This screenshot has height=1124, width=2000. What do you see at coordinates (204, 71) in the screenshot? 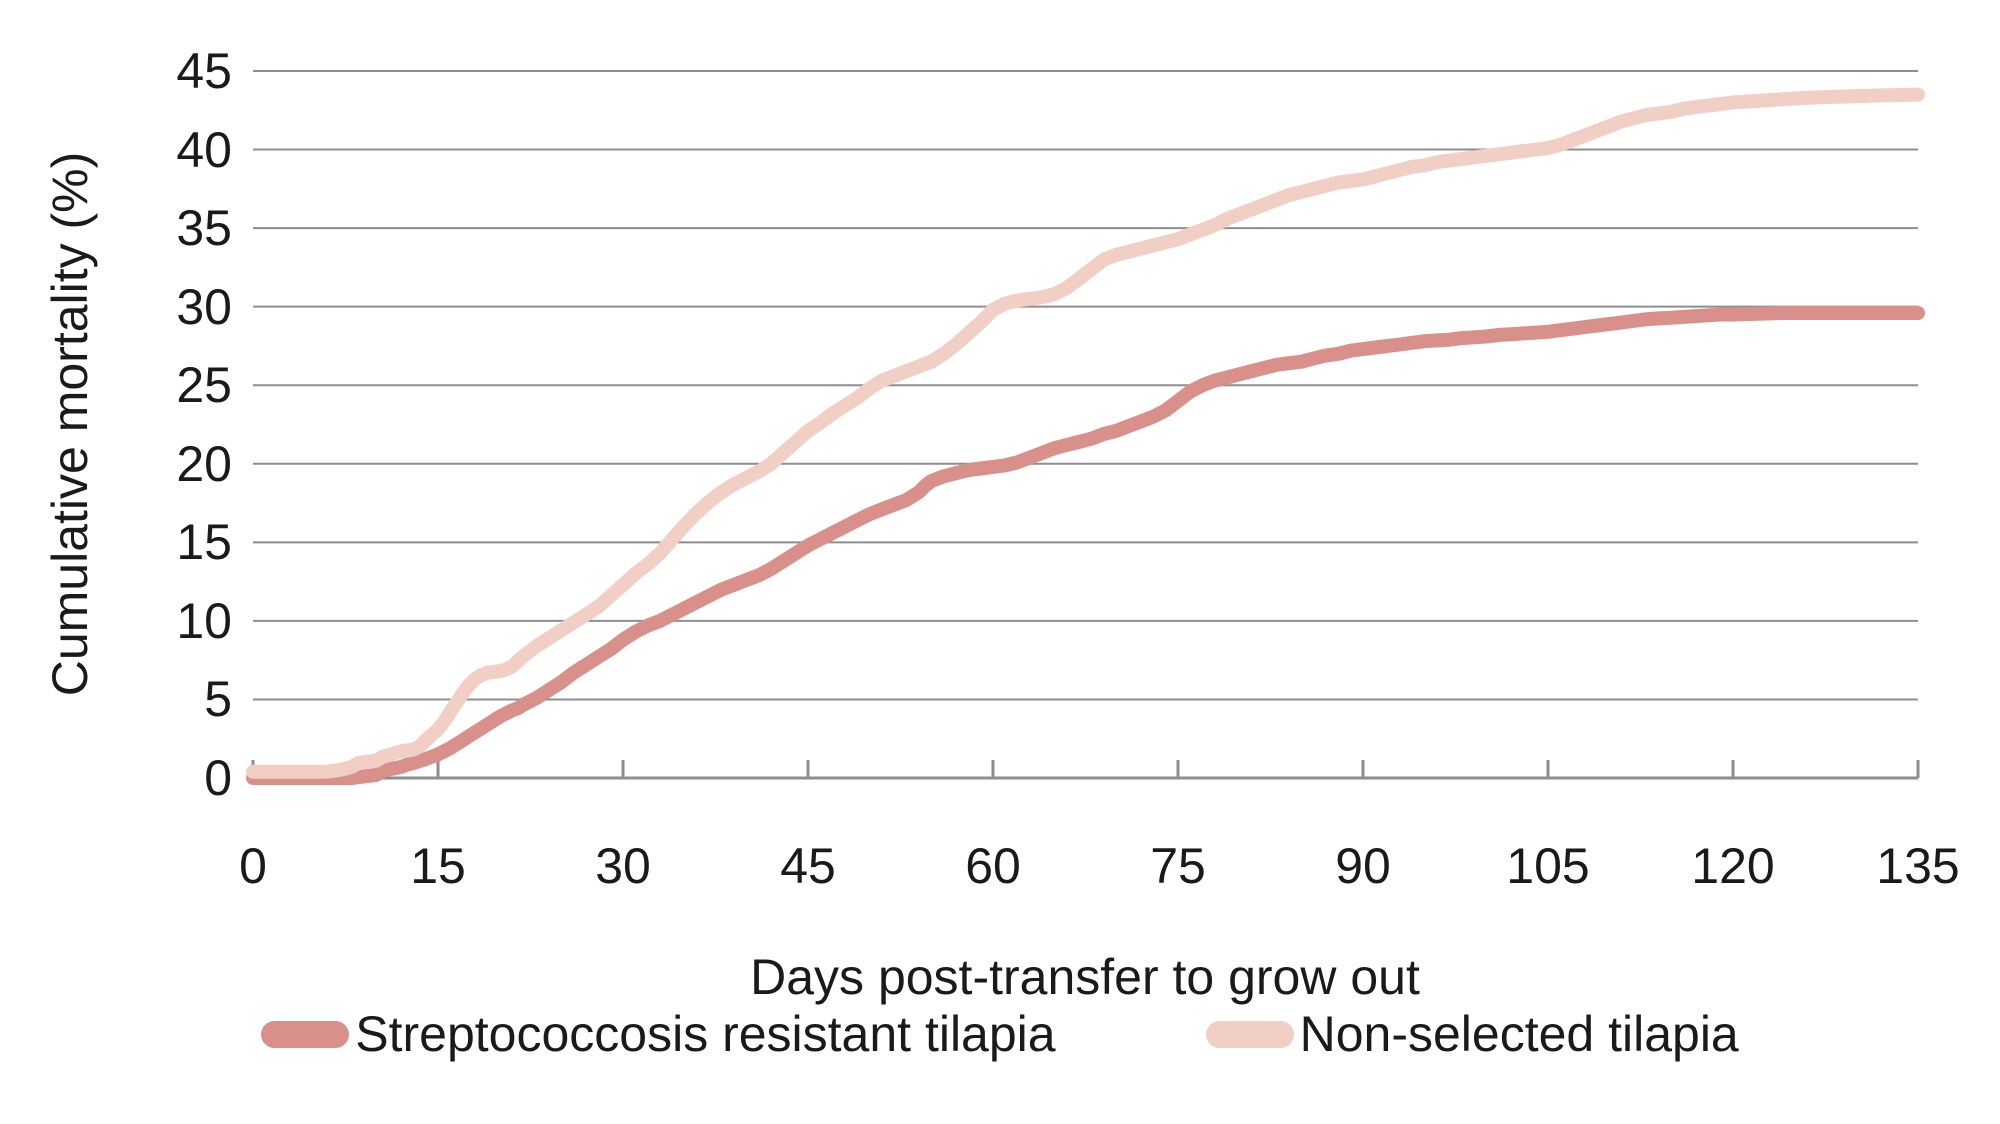
I see `y-tick-label: 45` at bounding box center [204, 71].